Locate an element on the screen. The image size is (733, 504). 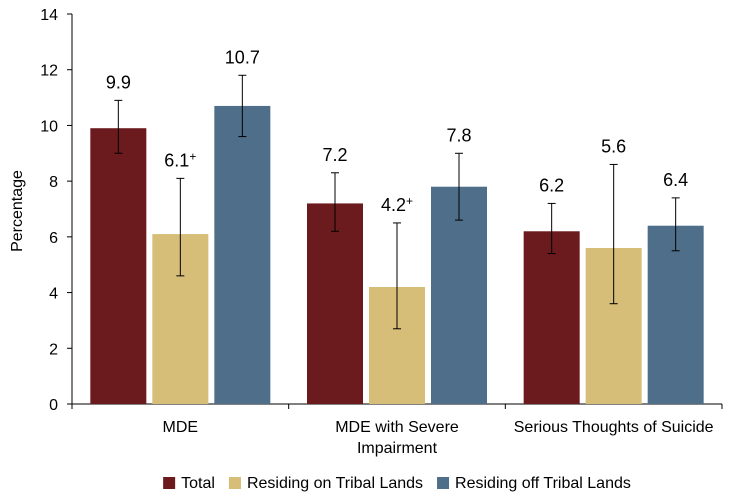
legend-item: Total is located at coordinates (189, 483).